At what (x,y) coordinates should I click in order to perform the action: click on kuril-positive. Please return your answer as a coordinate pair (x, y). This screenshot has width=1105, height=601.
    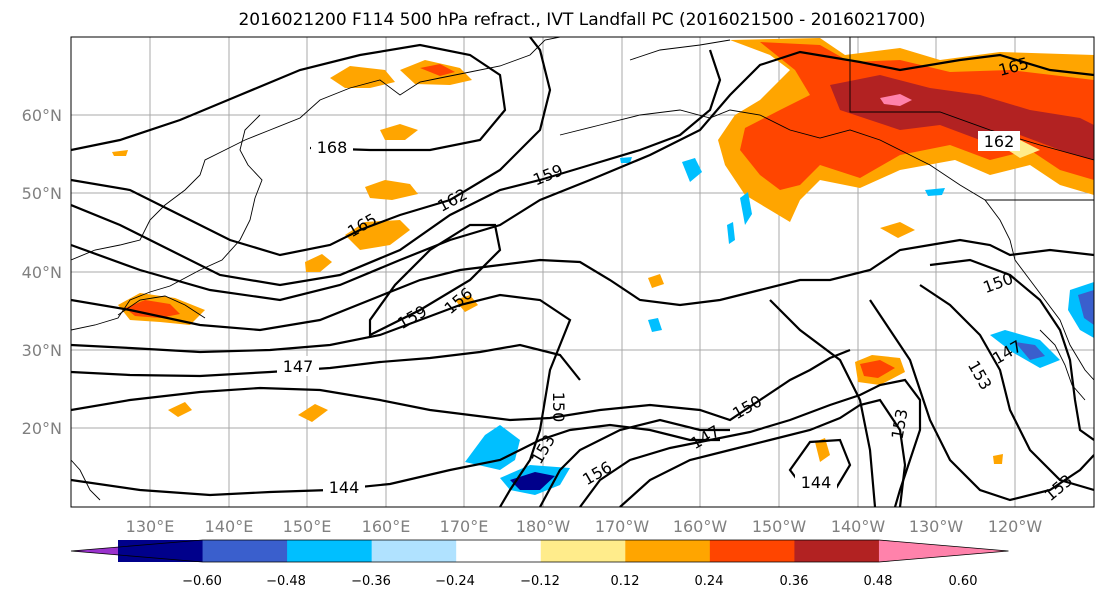
    Looking at the image, I should click on (391, 190).